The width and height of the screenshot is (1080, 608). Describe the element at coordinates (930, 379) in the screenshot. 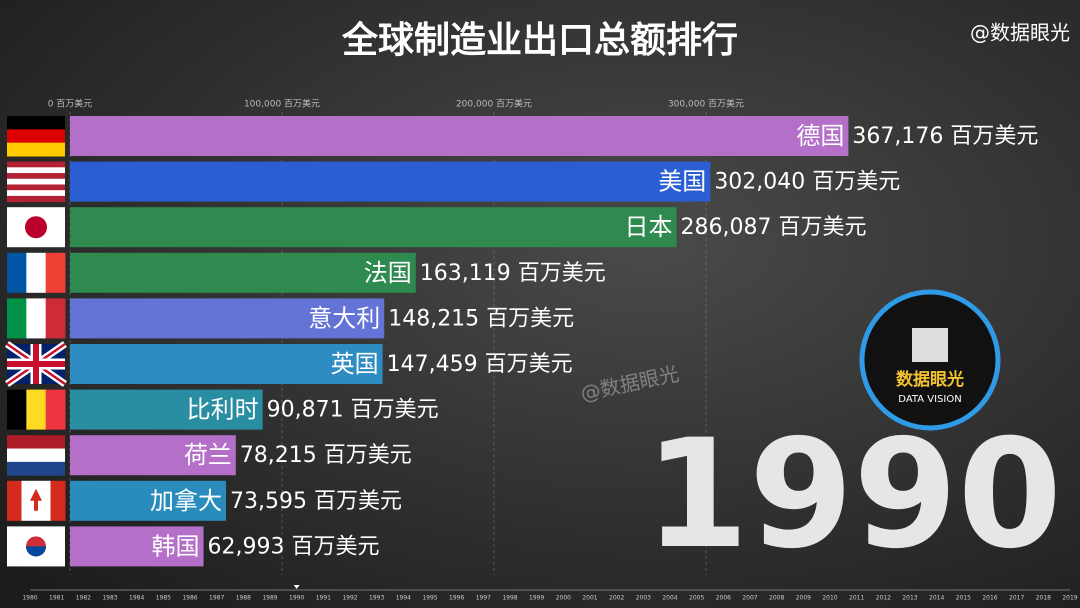

I see `logo-name: 数据眼光` at that location.